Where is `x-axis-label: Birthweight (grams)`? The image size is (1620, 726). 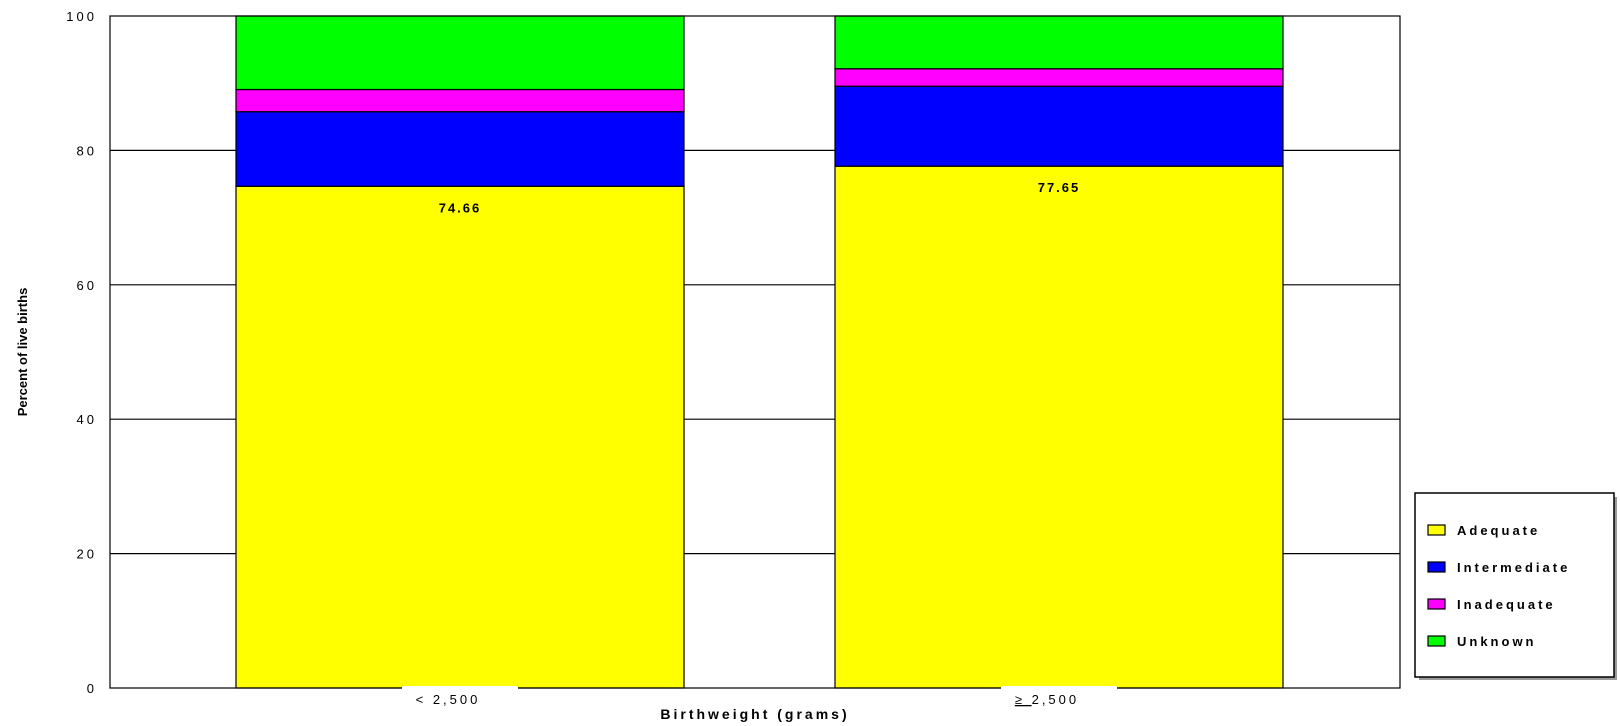
x-axis-label: Birthweight (grams) is located at coordinates (754, 714).